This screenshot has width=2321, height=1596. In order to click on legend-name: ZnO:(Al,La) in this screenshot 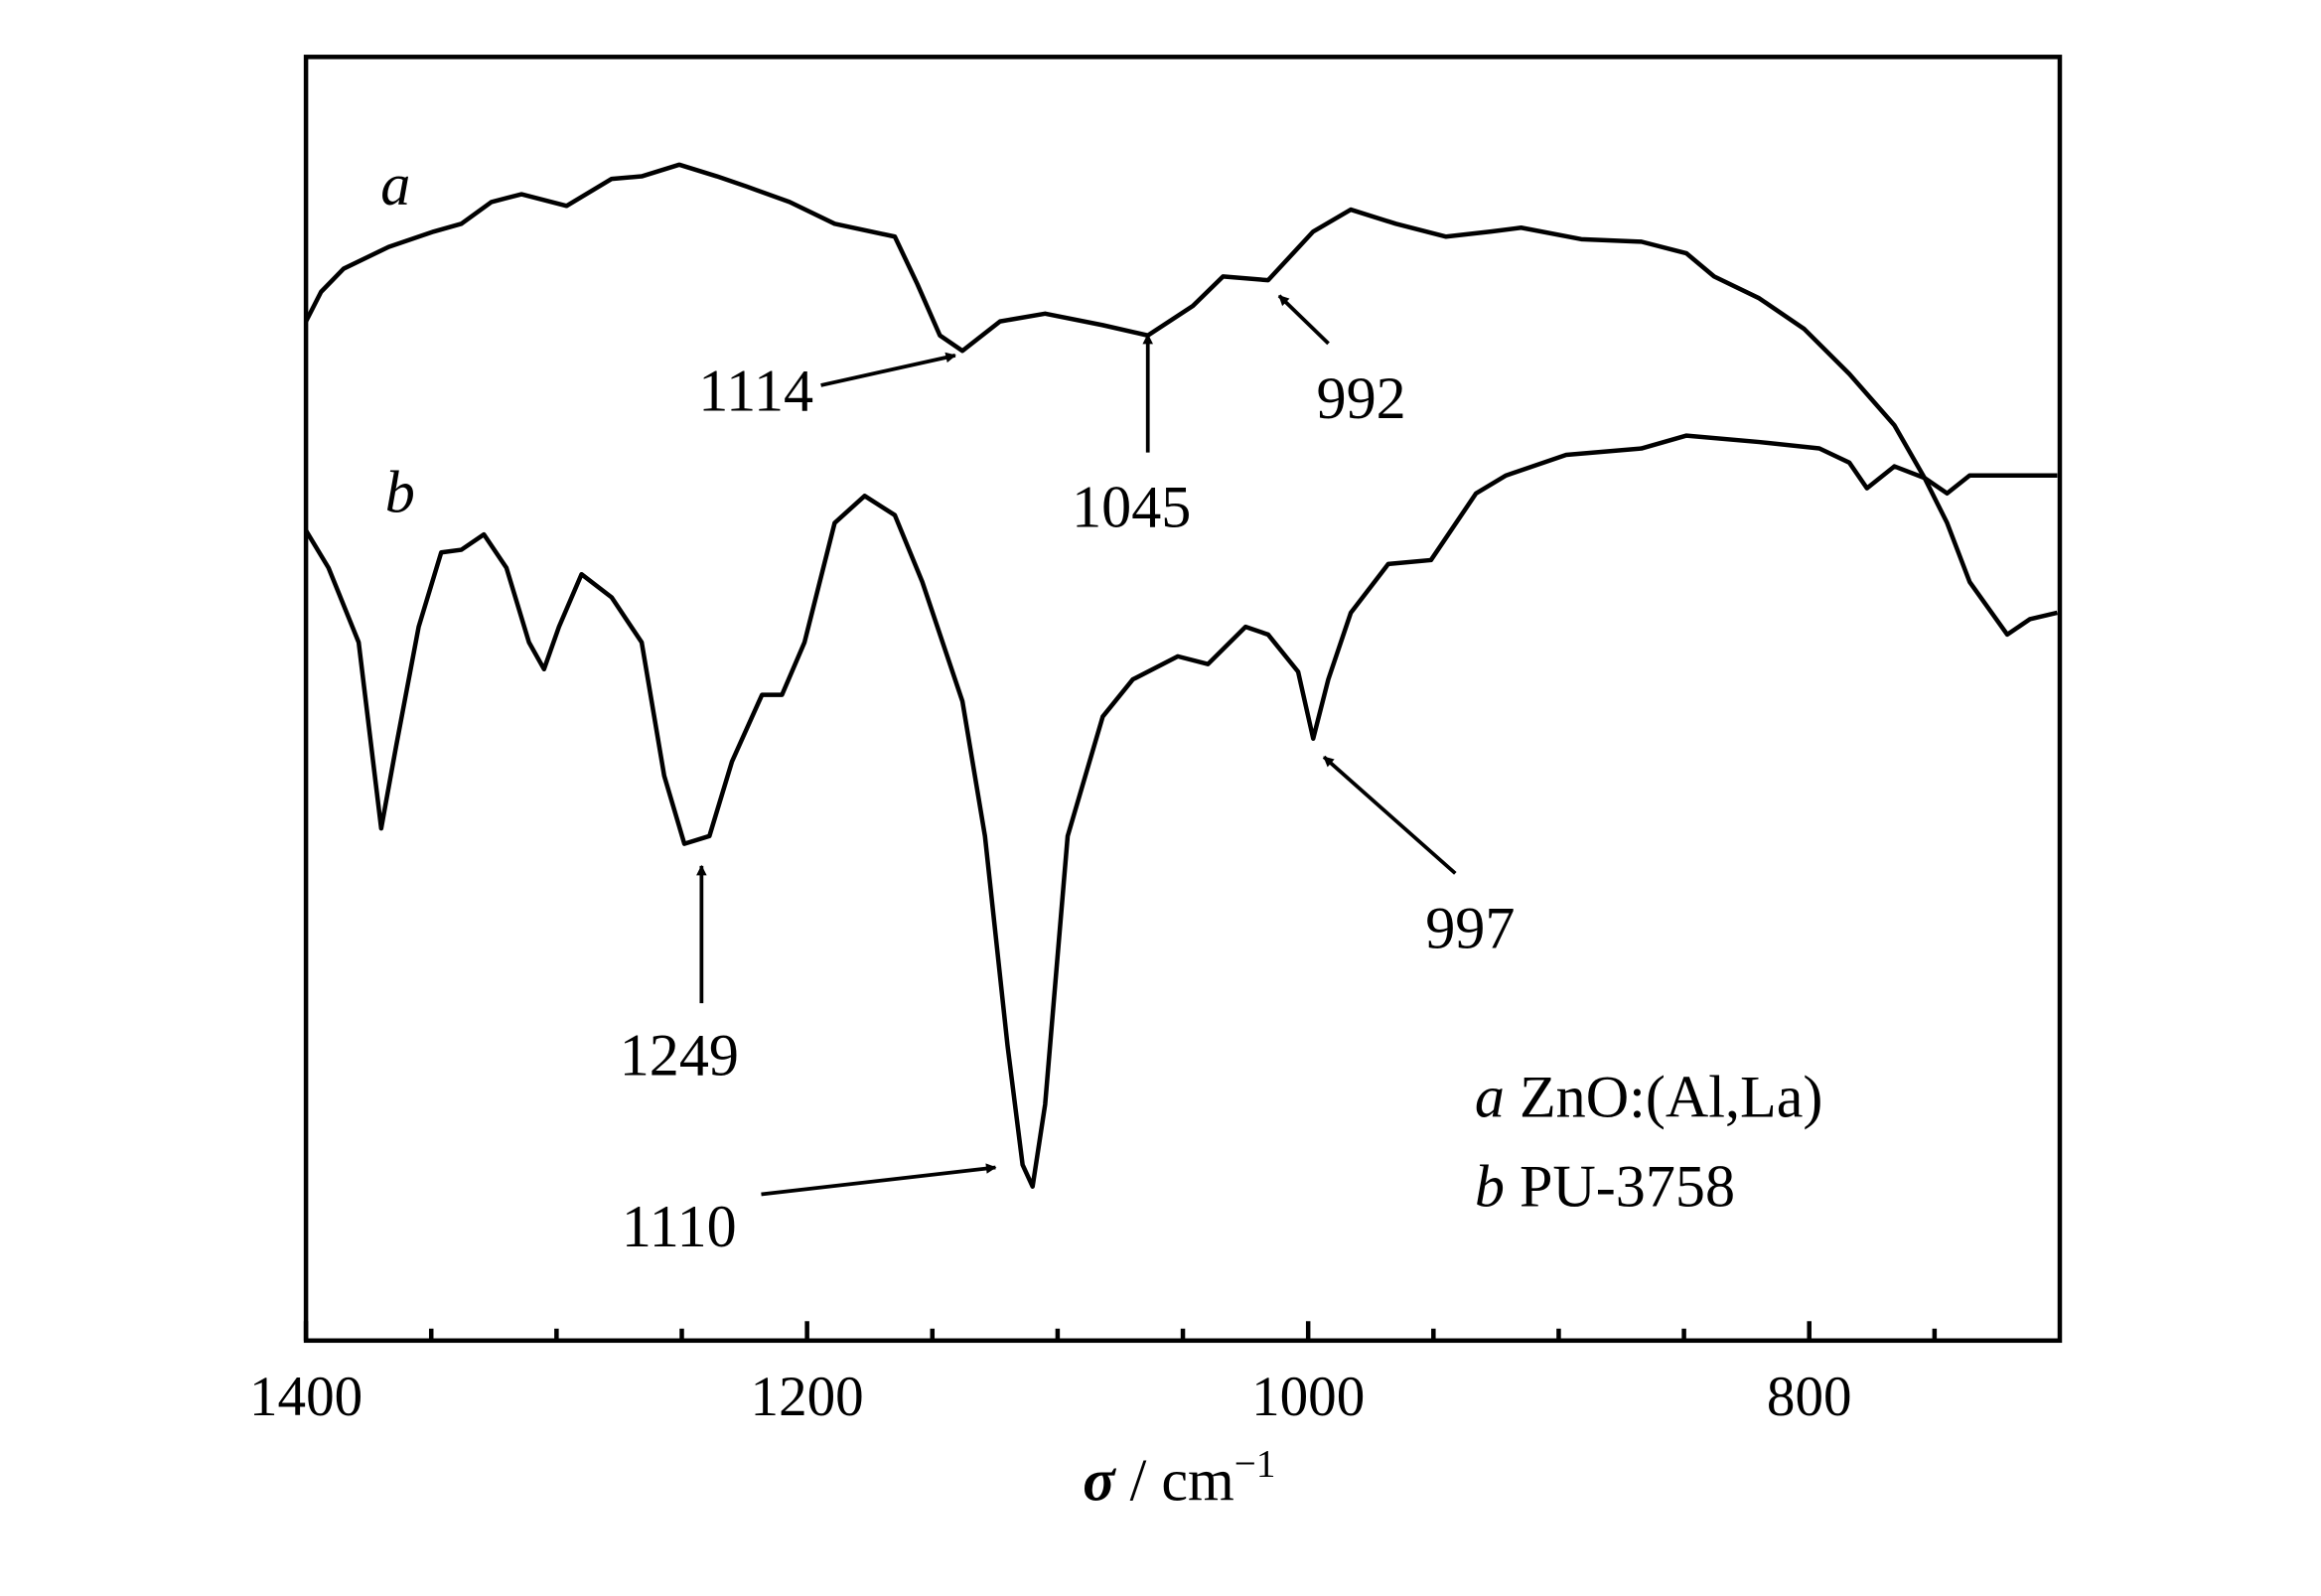, I will do `click(1671, 1097)`.